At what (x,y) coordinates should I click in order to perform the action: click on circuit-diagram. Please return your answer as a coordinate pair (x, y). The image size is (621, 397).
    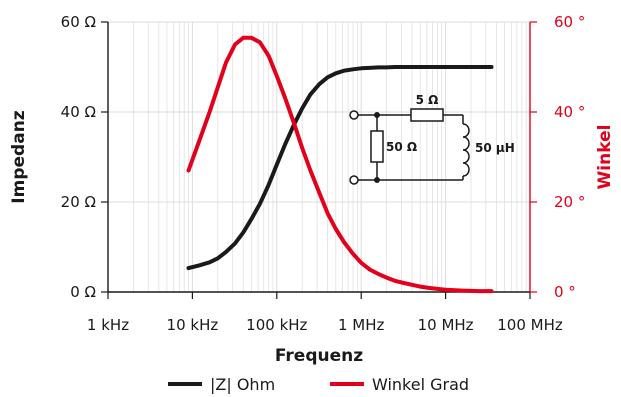
    Looking at the image, I should click on (409, 146).